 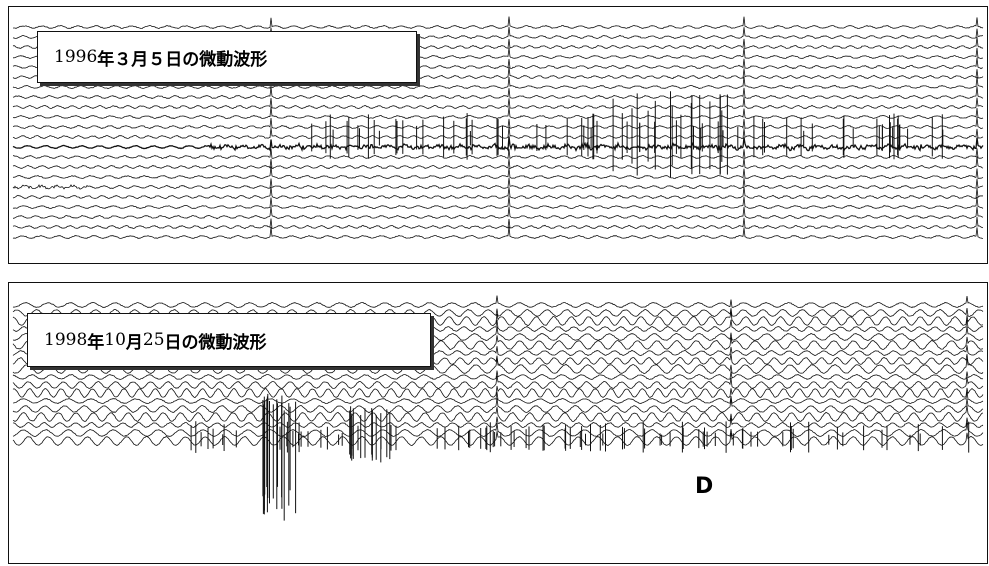 What do you see at coordinates (215, 342) in the screenshot?
I see `title-day-text: 日の微動波形` at bounding box center [215, 342].